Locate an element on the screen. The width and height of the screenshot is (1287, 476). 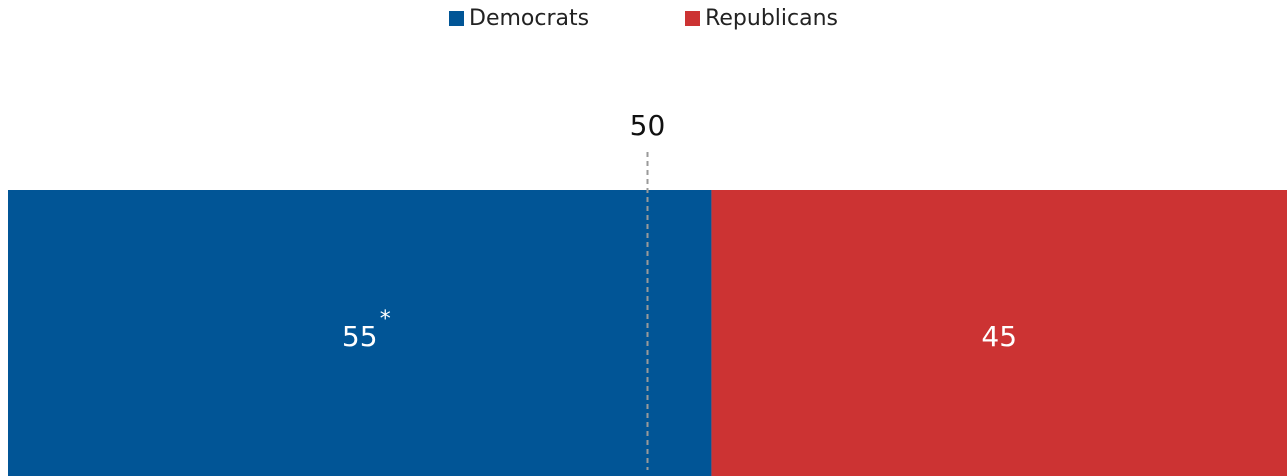
data-label-democrats: 55 is located at coordinates (360, 336).